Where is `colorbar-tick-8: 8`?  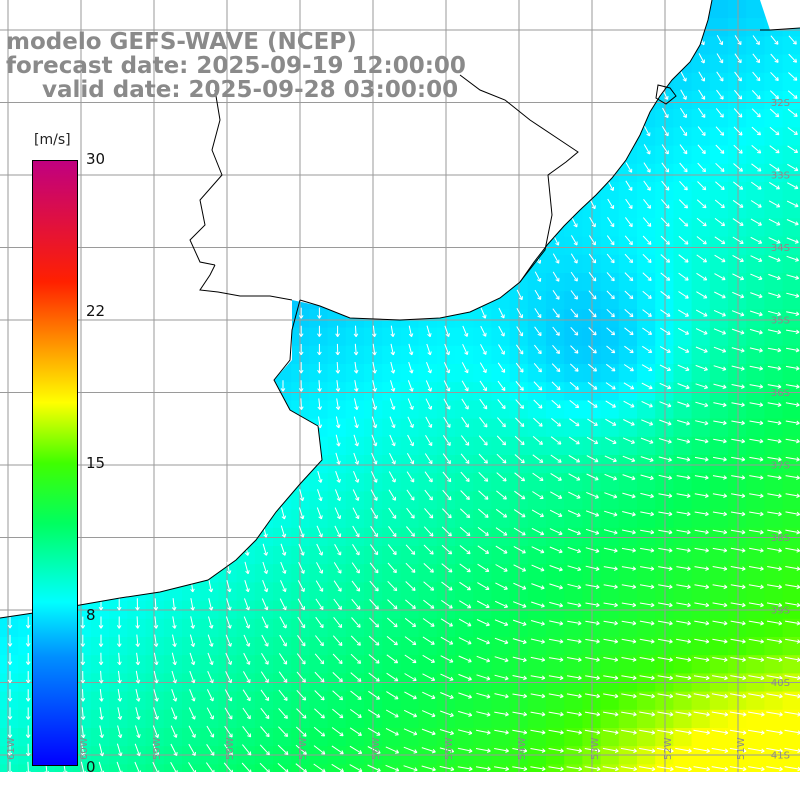 colorbar-tick-8: 8 is located at coordinates (91, 615).